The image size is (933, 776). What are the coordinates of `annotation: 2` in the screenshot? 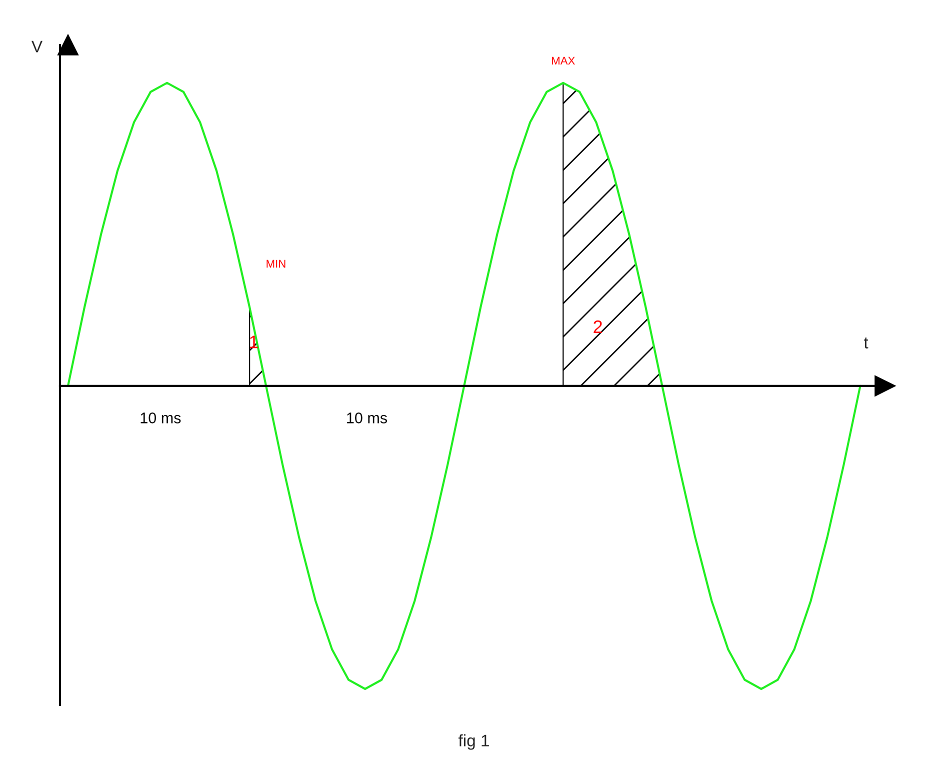 It's located at (598, 326).